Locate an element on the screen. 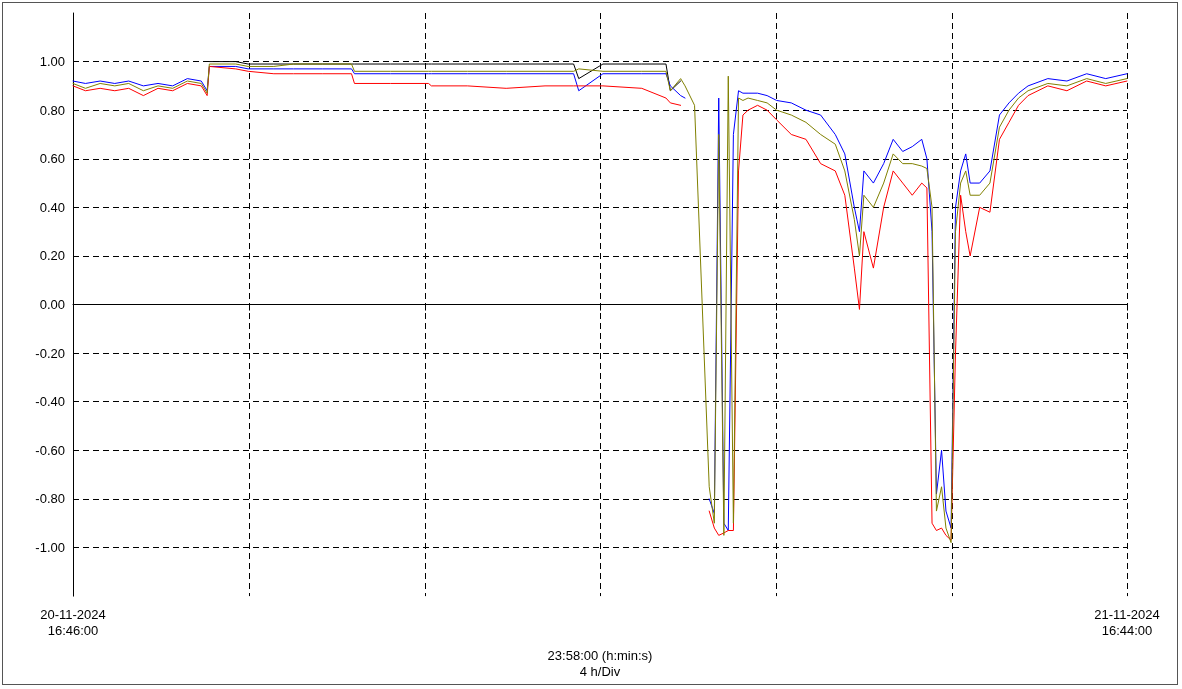 This screenshot has height=689, width=1182. y-tick-label: 0.80 is located at coordinates (52, 110).